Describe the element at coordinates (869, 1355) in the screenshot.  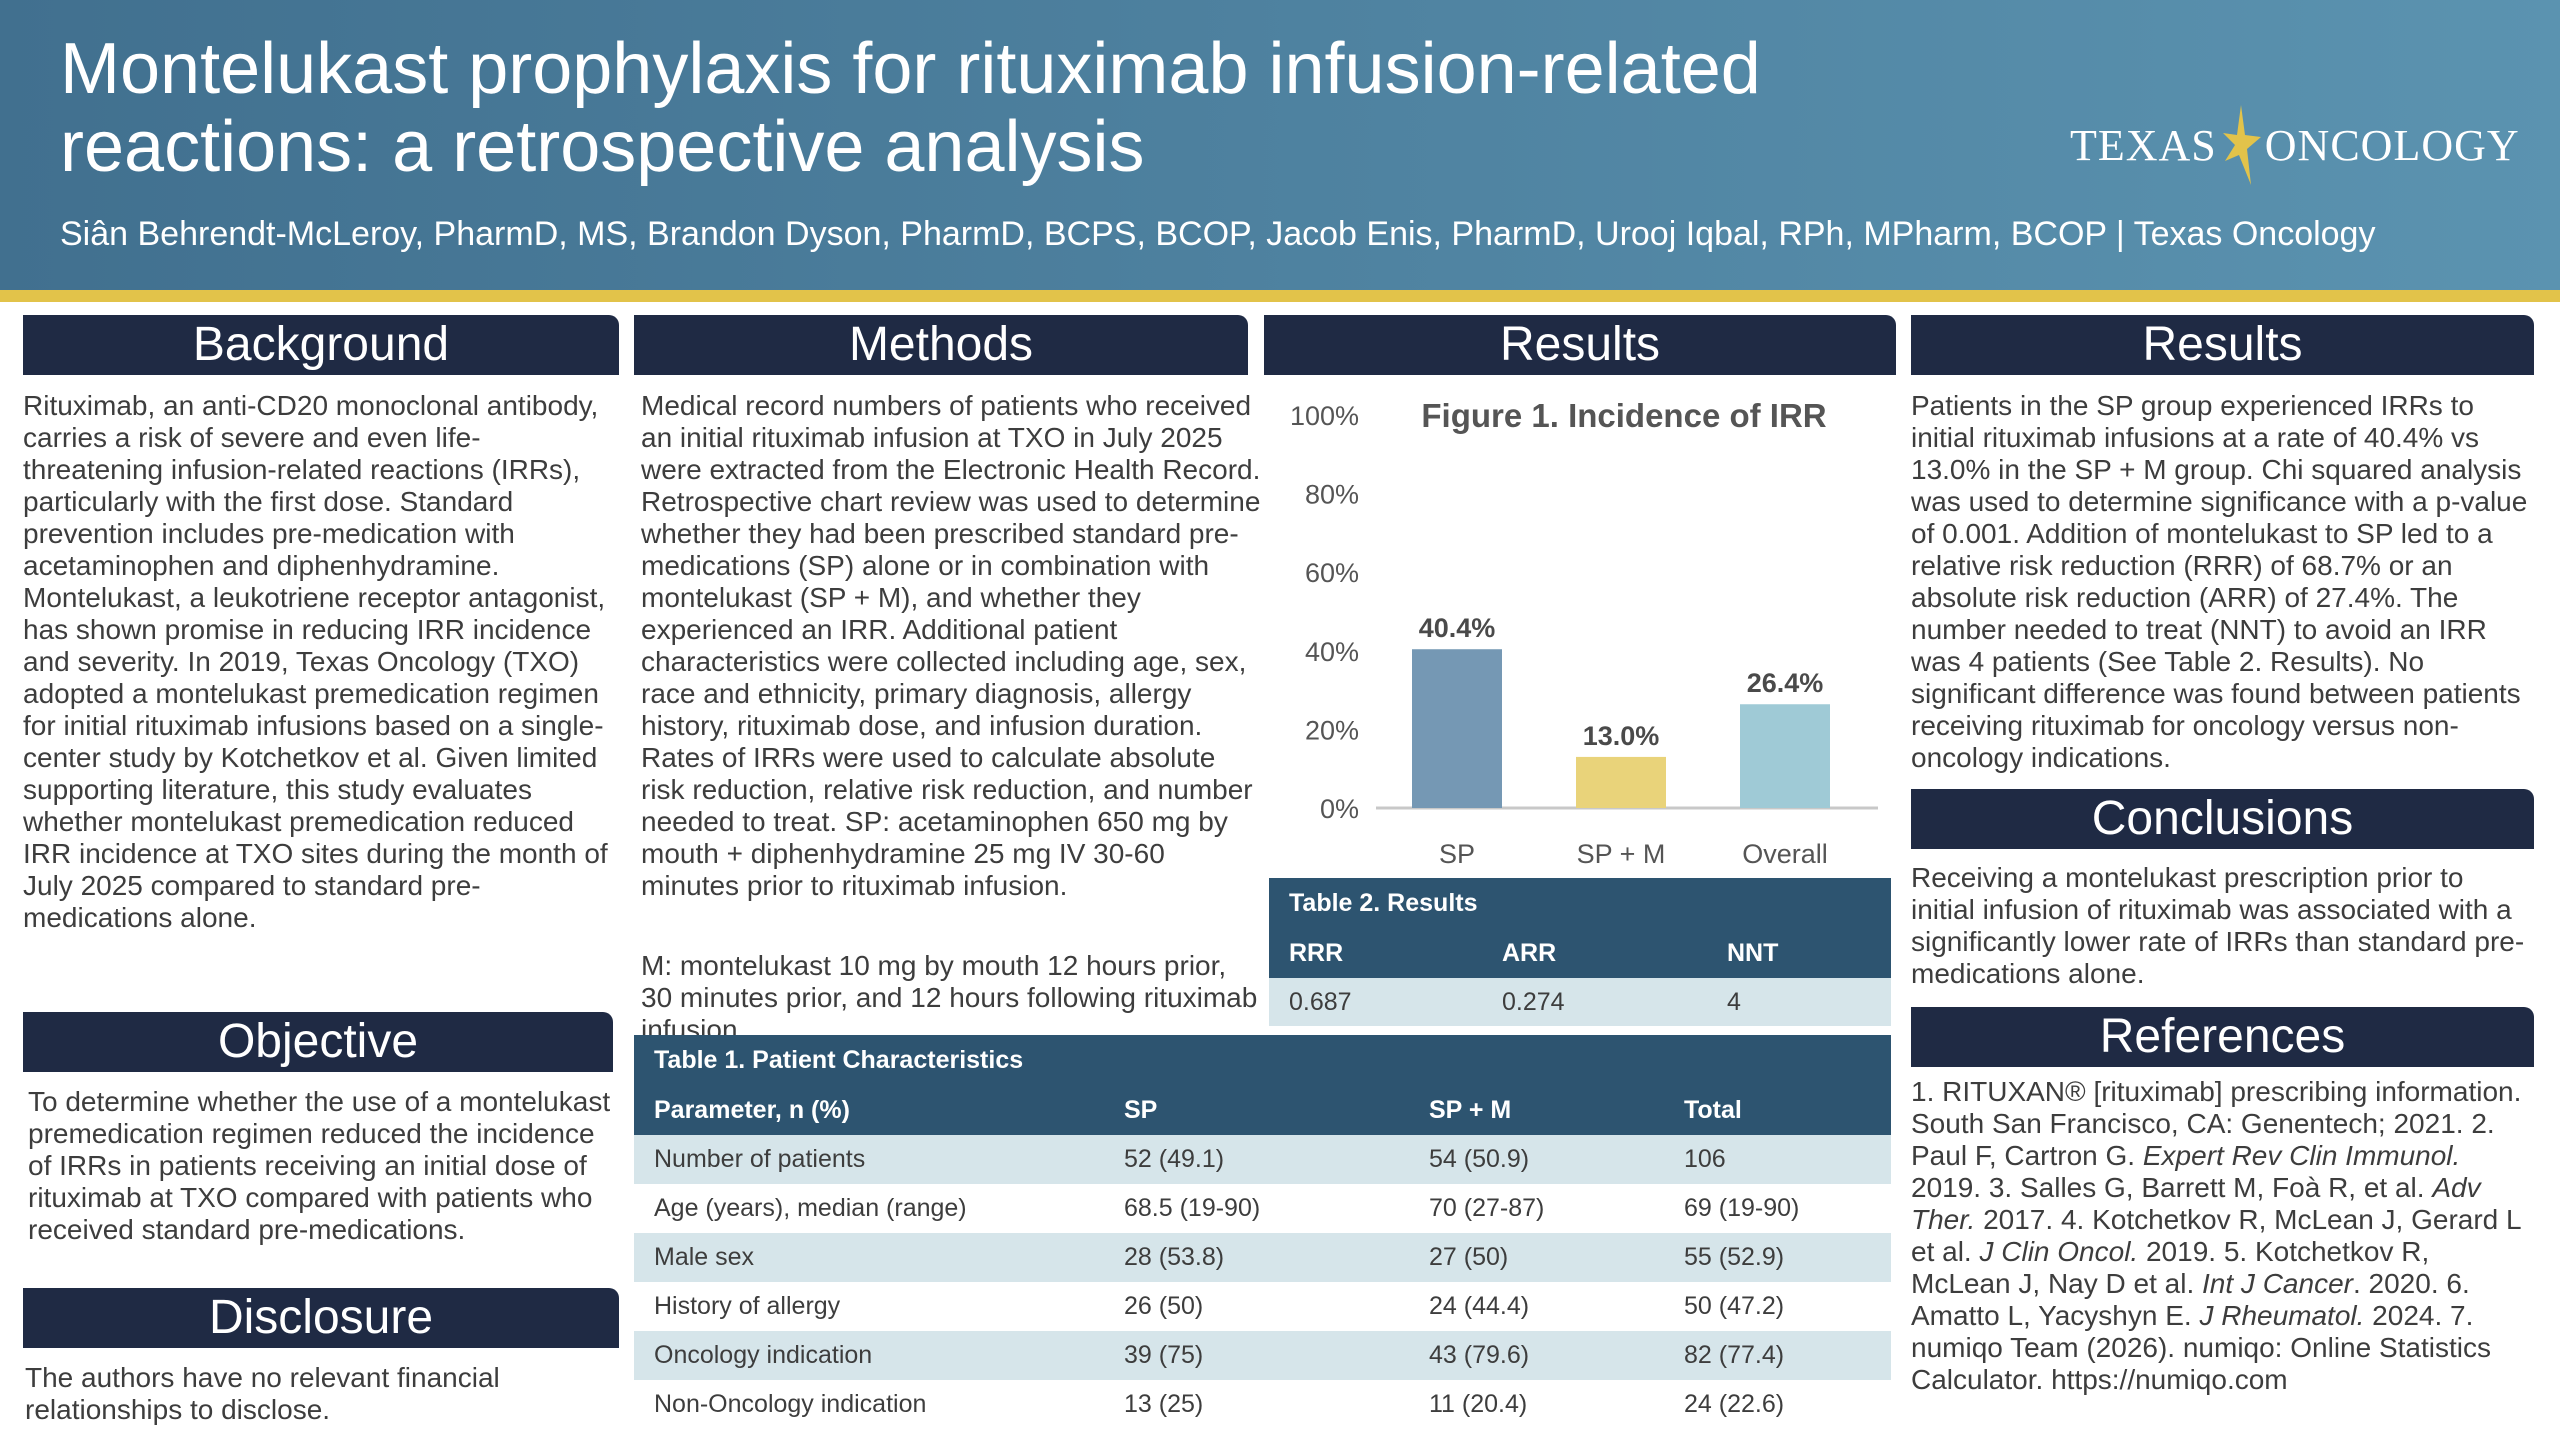
I see `table-cell: Oncology indication` at that location.